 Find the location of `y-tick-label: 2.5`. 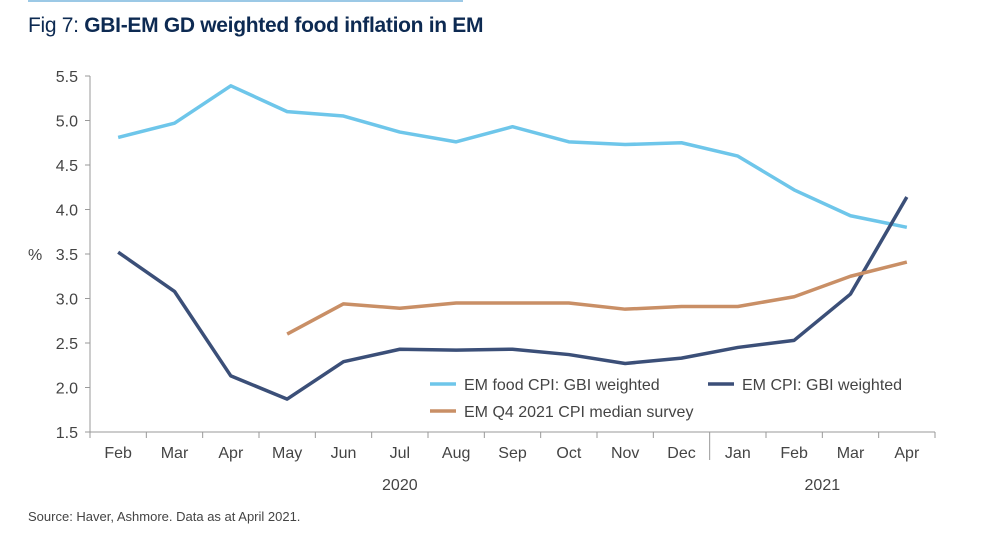

y-tick-label: 2.5 is located at coordinates (67, 344).